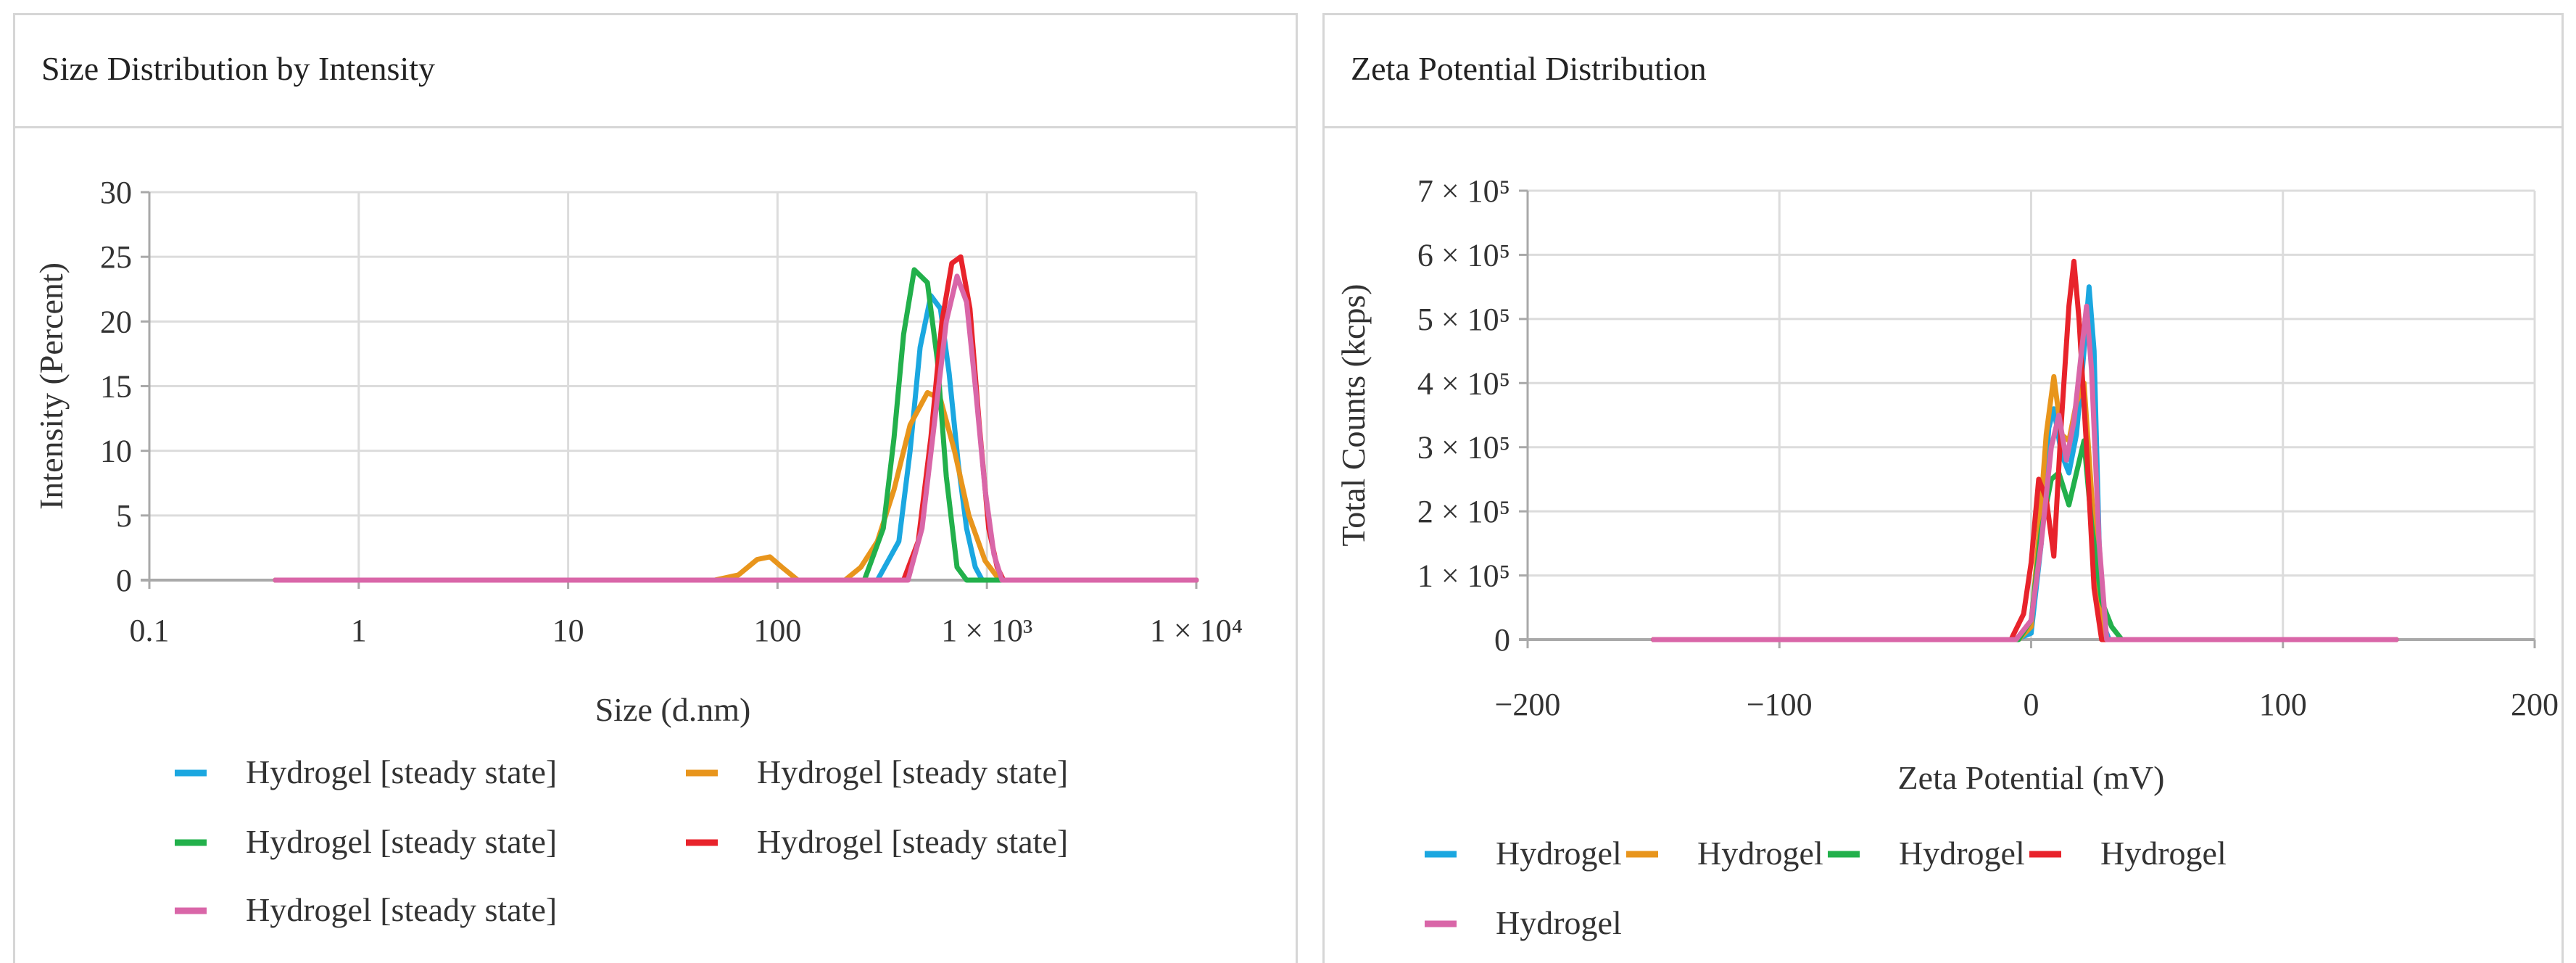 The height and width of the screenshot is (963, 2576). I want to click on y-tick-label: 10, so click(116, 451).